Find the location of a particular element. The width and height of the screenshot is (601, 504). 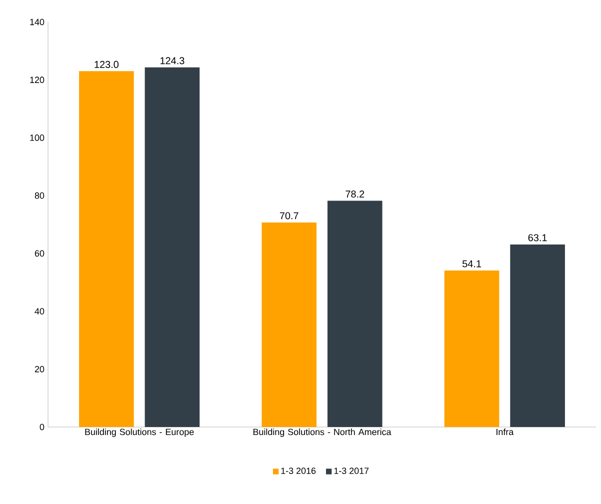

y-tick-label: 140 is located at coordinates (37, 22).